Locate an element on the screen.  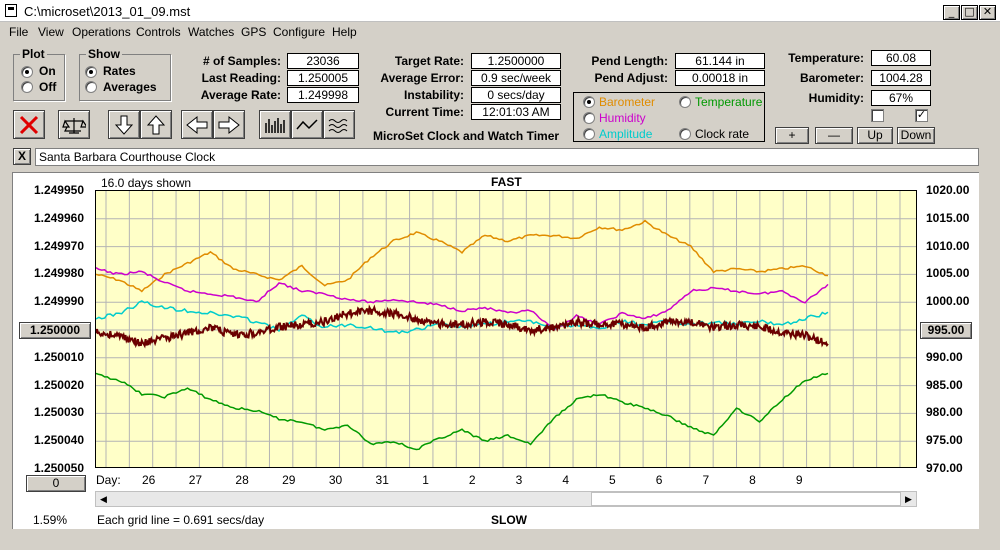
barometer-radio is located at coordinates (589, 102).